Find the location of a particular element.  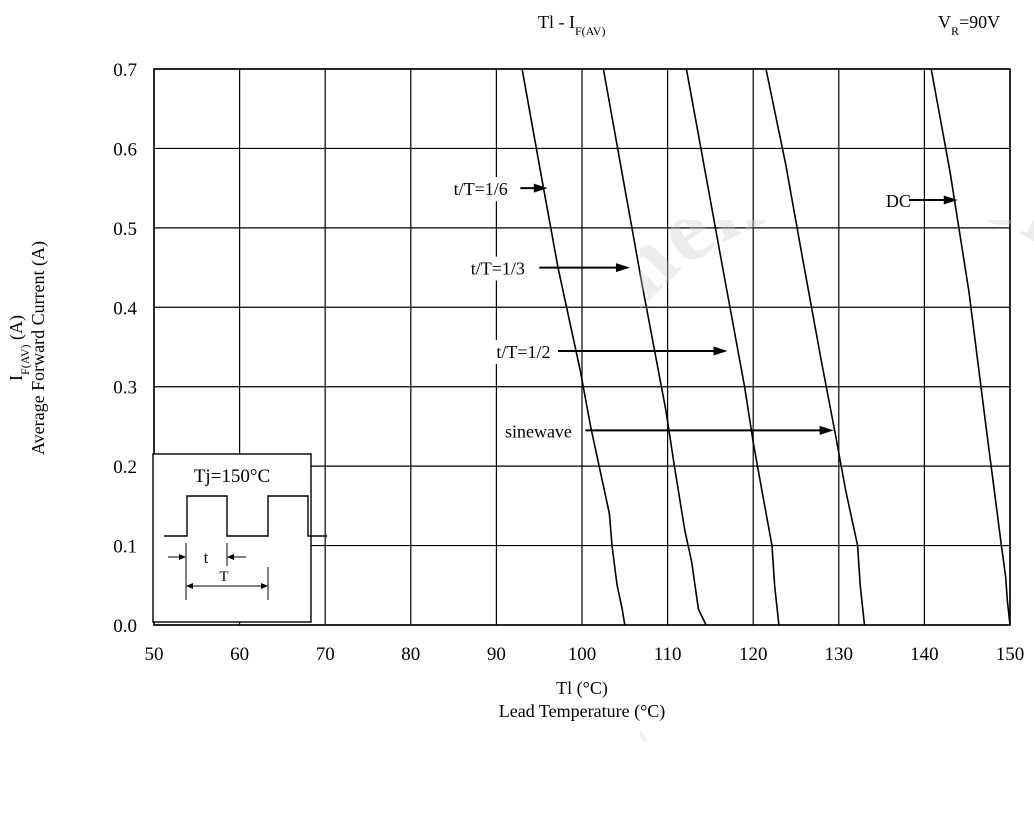

x-tick-label: 70 is located at coordinates (325, 654).